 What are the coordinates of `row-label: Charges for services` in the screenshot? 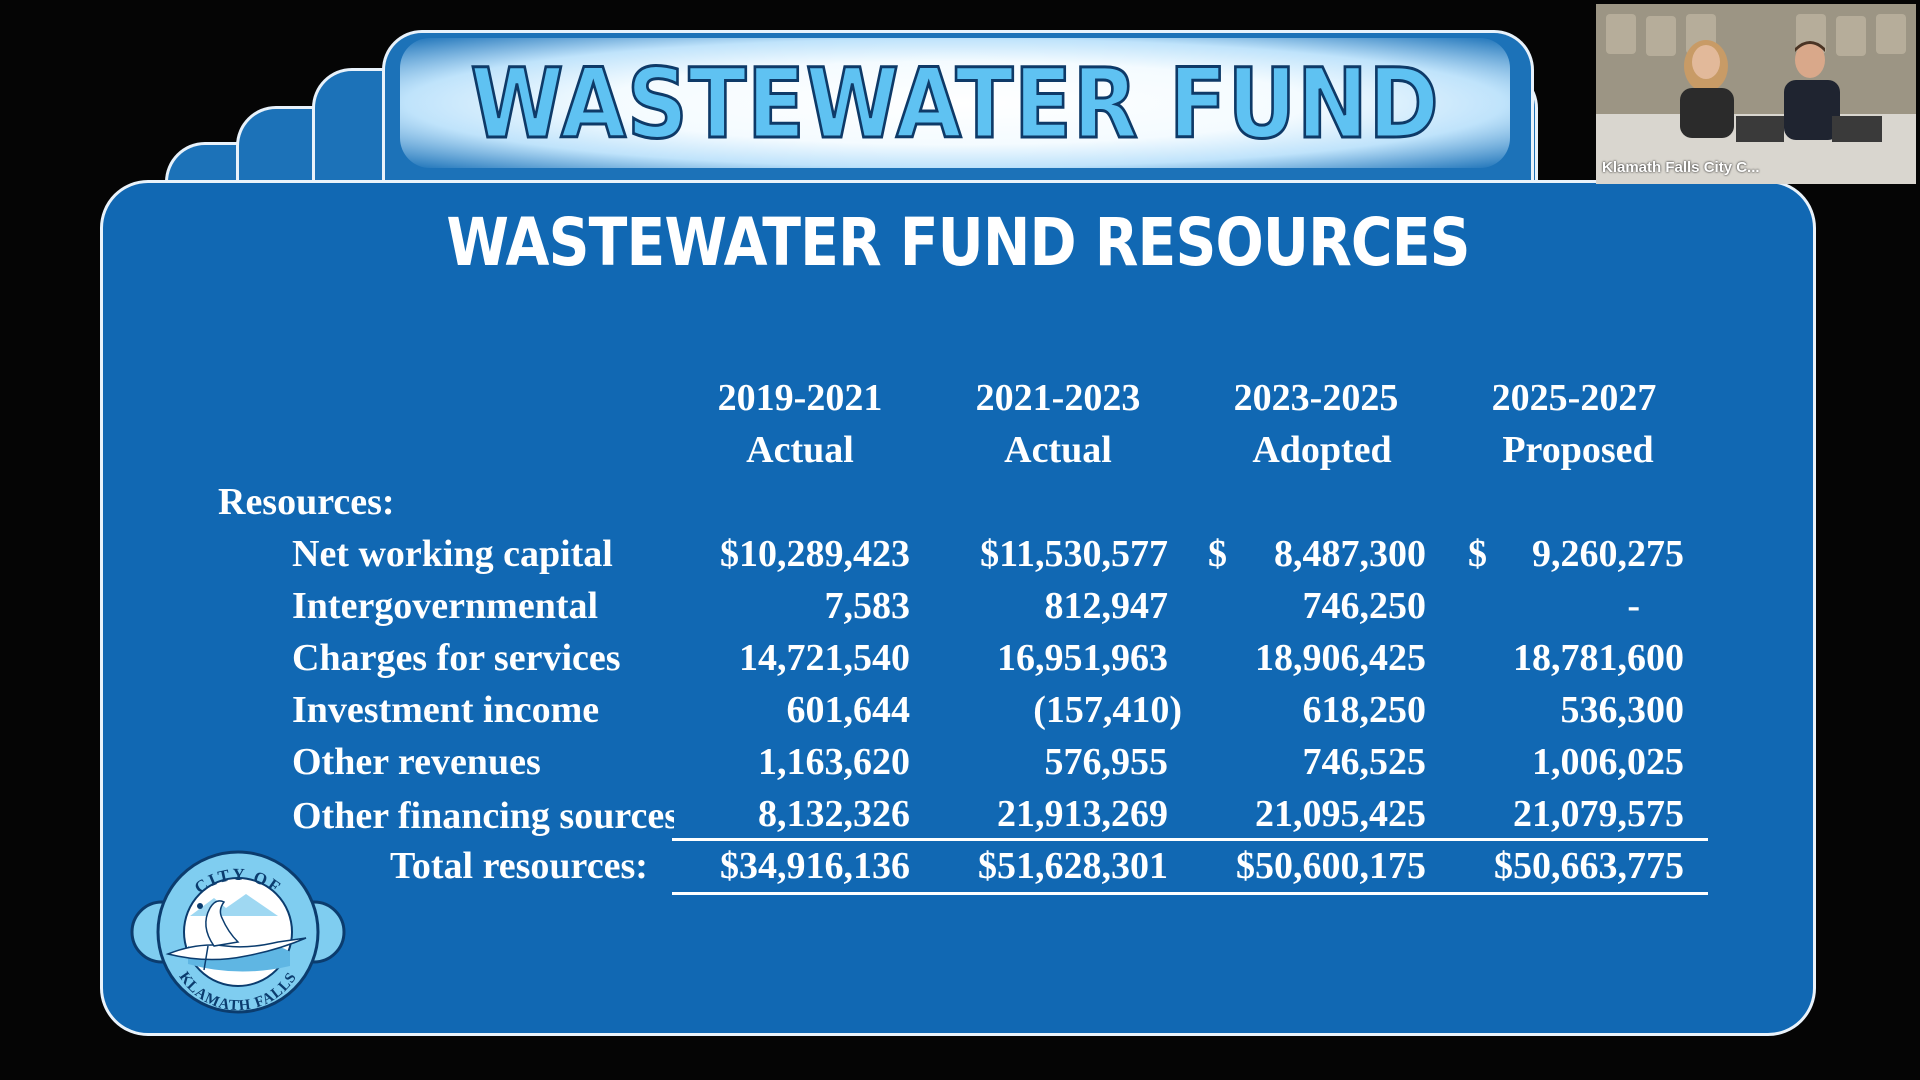 It's located at (456, 658).